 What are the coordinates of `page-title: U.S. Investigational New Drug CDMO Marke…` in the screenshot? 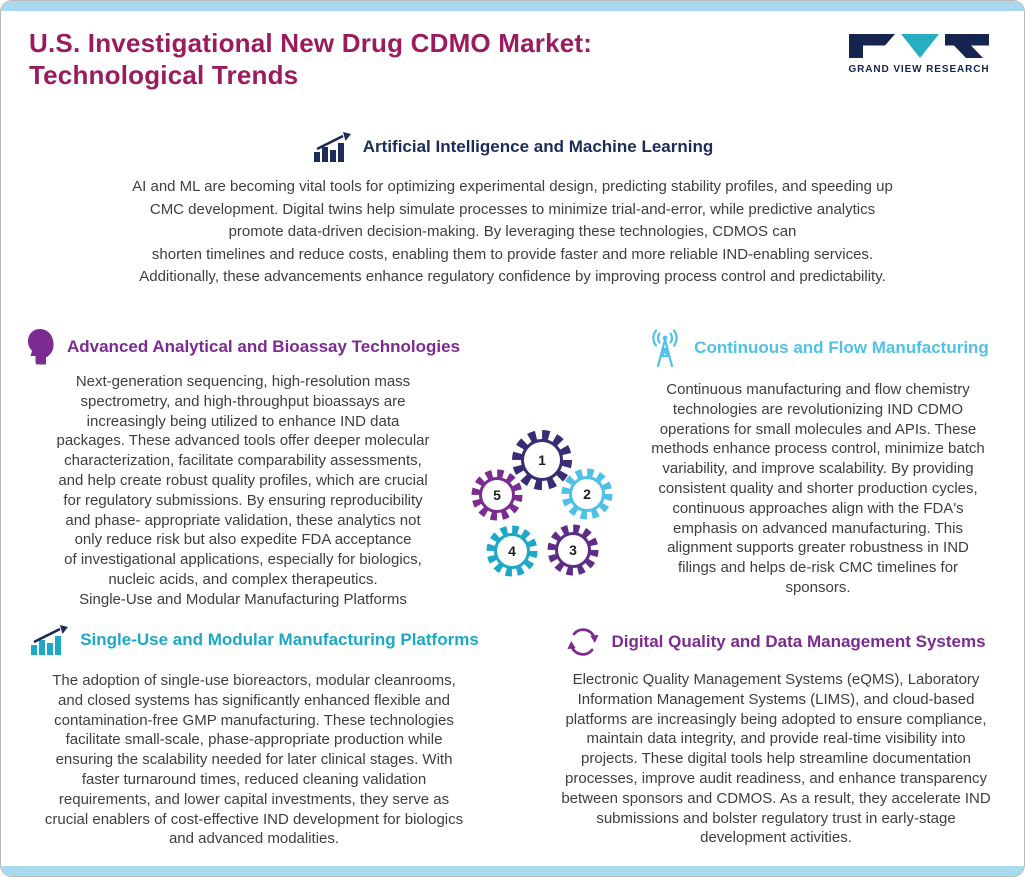 It's located at (310, 59).